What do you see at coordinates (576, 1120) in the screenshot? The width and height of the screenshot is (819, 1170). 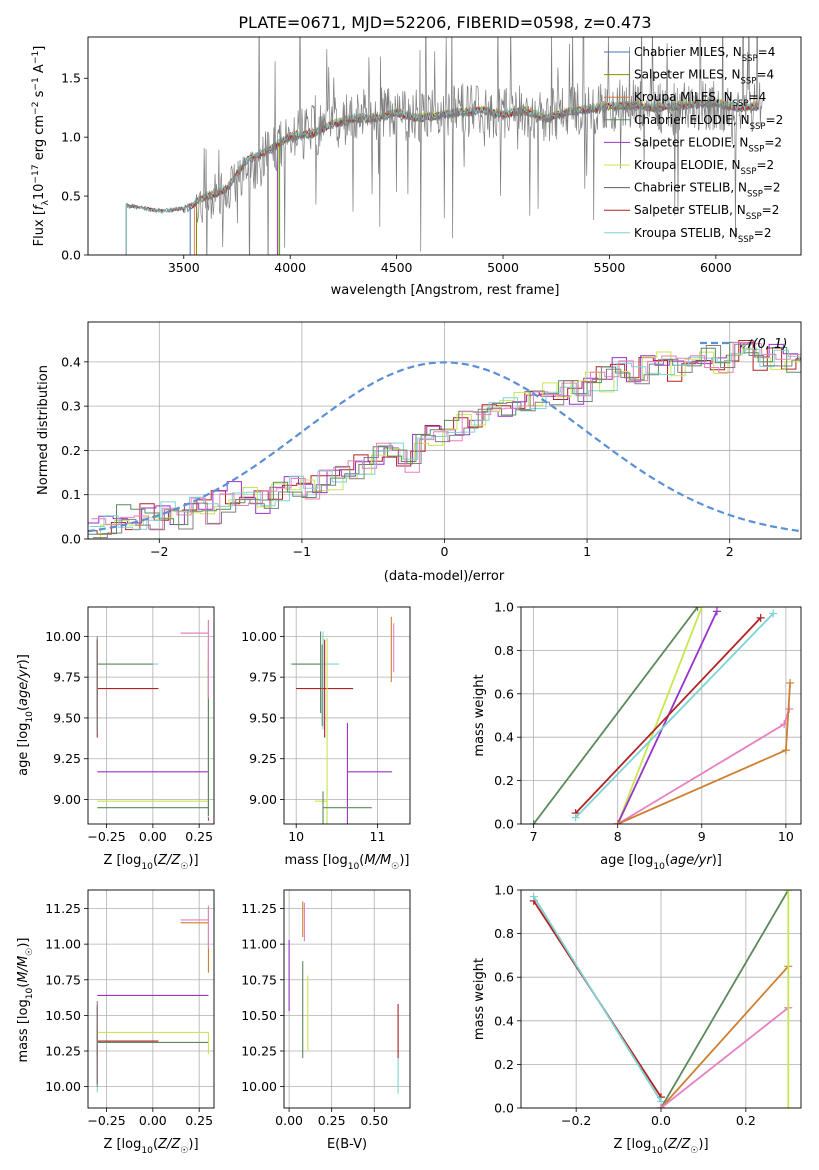 I see `x-tick-label: −0.2` at bounding box center [576, 1120].